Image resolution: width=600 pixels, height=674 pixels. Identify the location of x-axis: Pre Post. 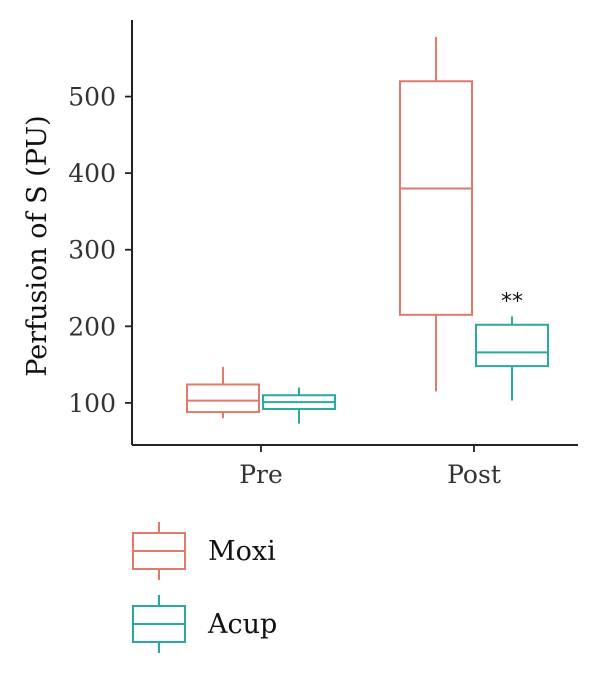
(355, 466).